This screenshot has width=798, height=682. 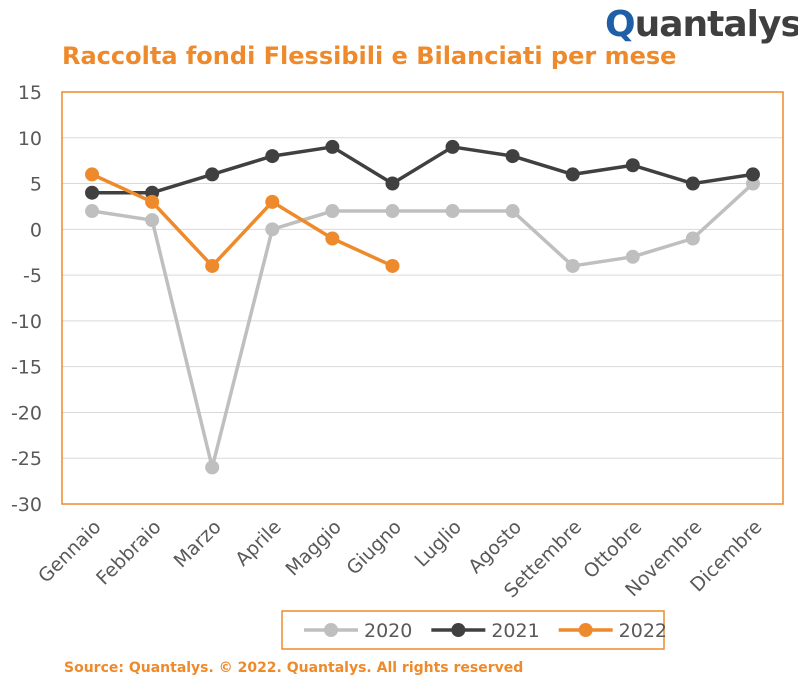 I want to click on logo-text: uantalys, so click(x=716, y=24).